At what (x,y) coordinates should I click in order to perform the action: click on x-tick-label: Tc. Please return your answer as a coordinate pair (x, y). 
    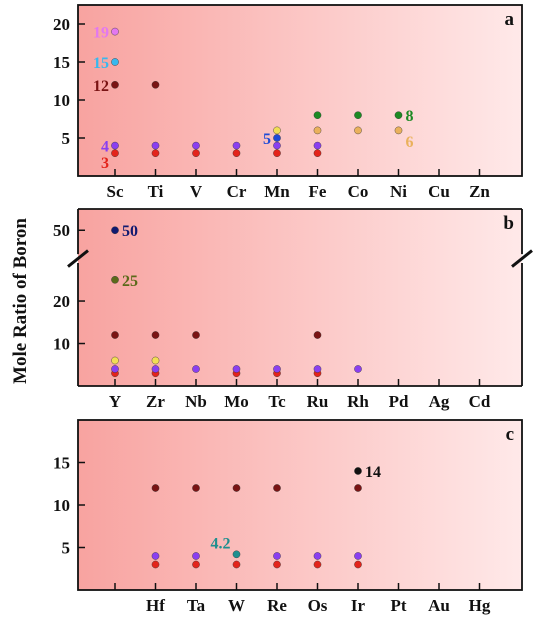
    Looking at the image, I should click on (277, 401).